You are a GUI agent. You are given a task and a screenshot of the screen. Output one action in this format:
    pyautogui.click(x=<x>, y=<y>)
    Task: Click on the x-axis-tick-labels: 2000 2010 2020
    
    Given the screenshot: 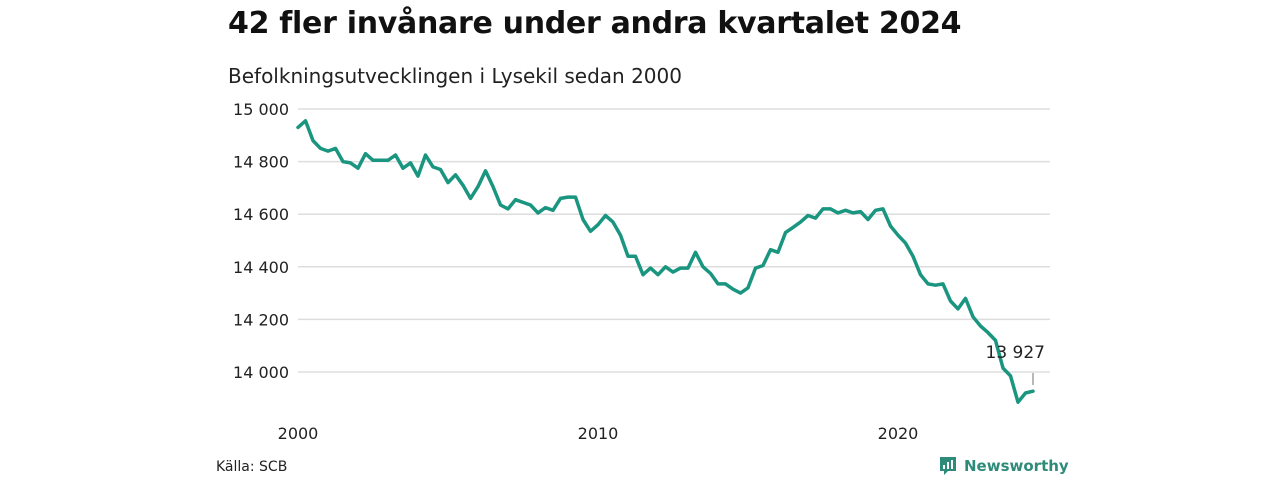 What is the action you would take?
    pyautogui.click(x=598, y=433)
    